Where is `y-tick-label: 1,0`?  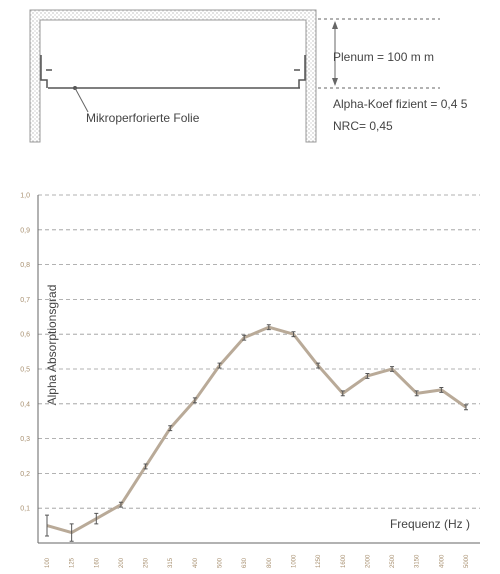
y-tick-label: 1,0 is located at coordinates (25, 196).